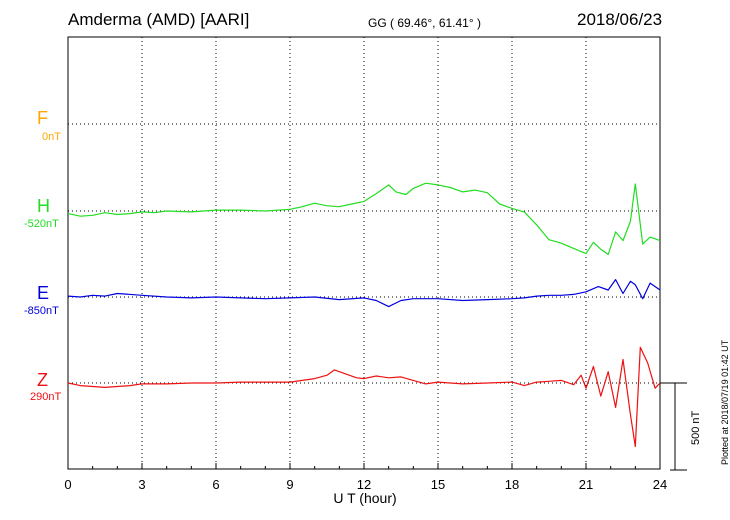 This screenshot has width=730, height=520. I want to click on scale-bar-label: 500 nT, so click(696, 427).